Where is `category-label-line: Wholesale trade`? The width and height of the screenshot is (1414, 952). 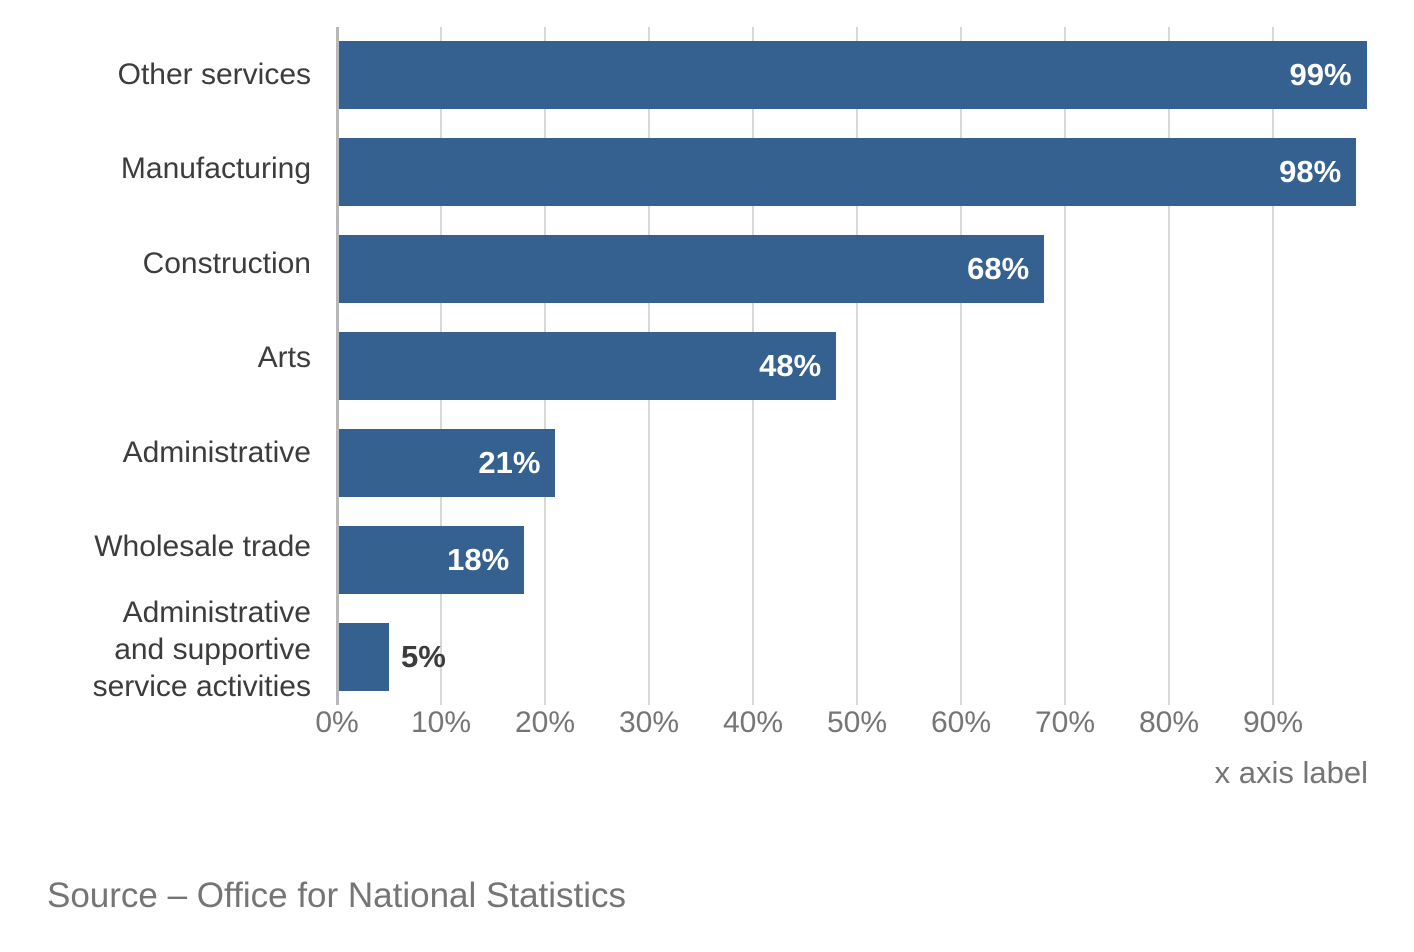
category-label-line: Wholesale trade is located at coordinates (202, 547).